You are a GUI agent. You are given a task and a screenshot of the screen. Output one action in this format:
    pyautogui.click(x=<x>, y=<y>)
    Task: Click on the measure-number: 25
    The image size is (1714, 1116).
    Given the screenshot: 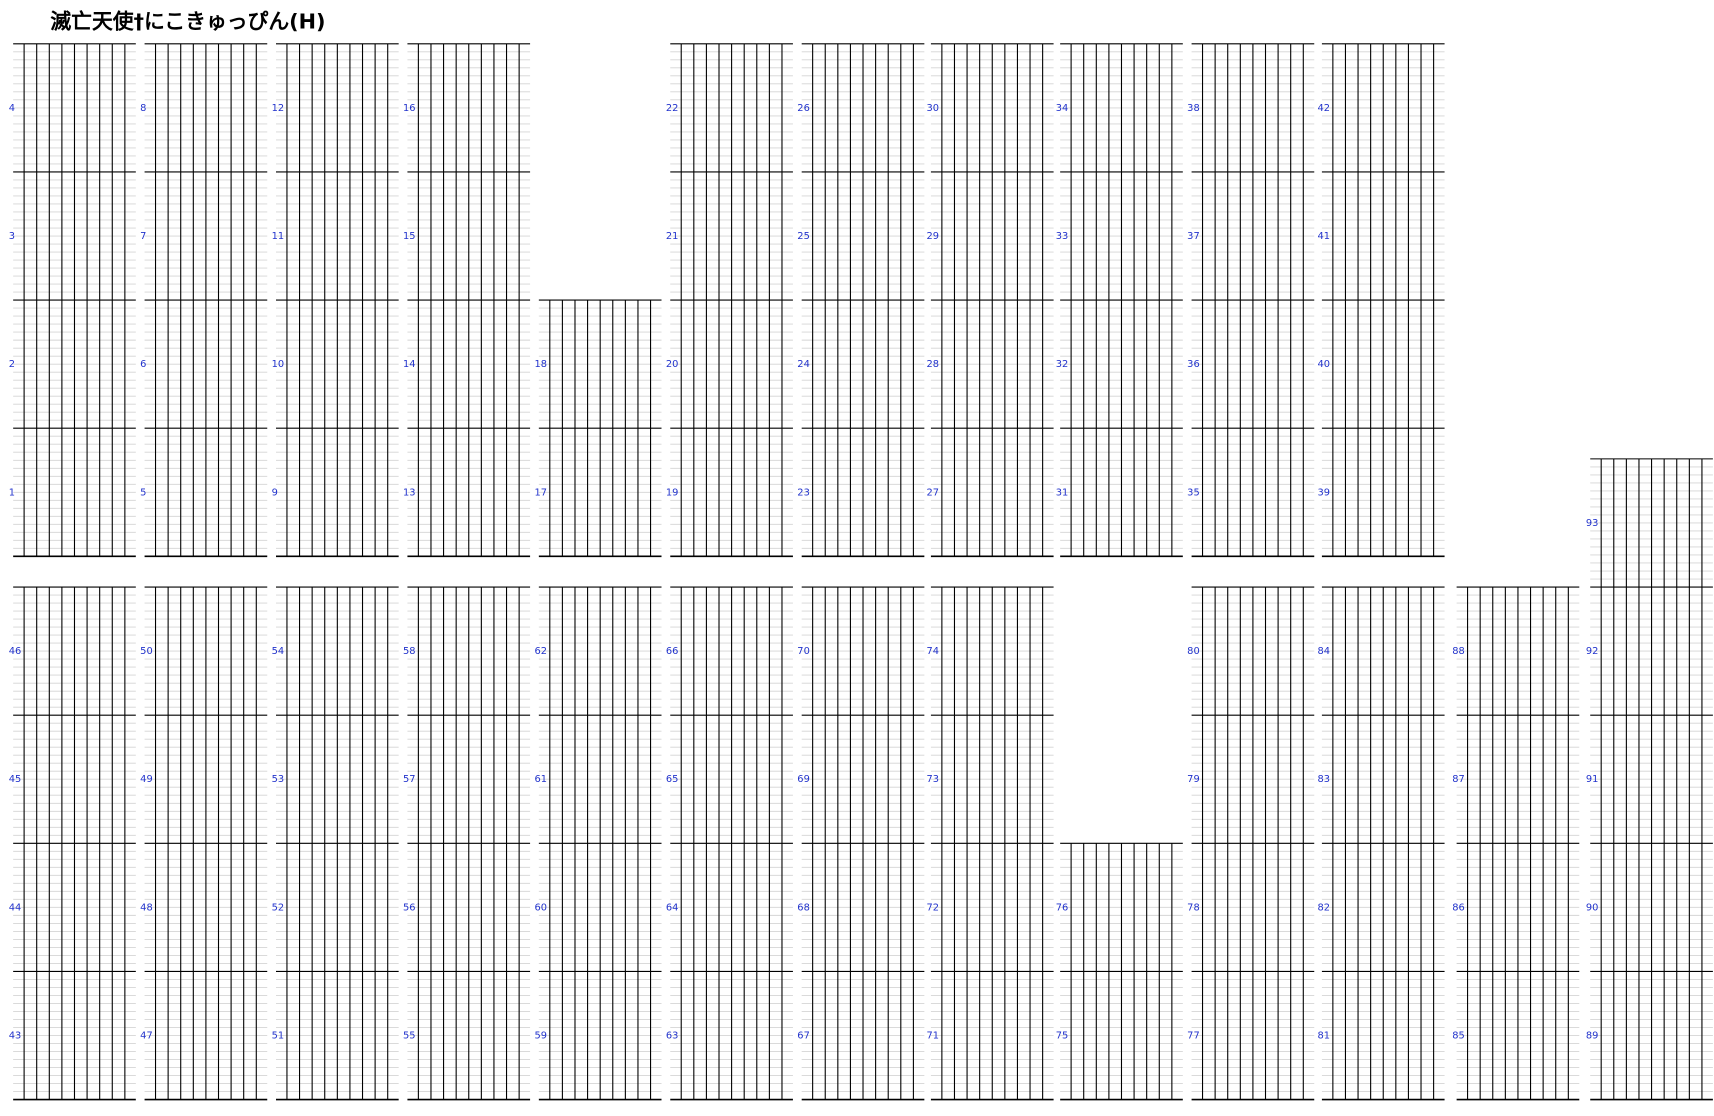 What is the action you would take?
    pyautogui.click(x=803, y=236)
    